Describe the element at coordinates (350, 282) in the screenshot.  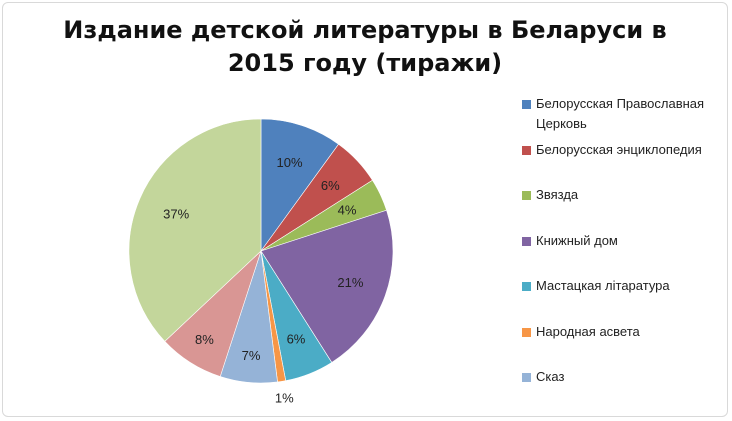
I see `slice-data-label: 21%` at that location.